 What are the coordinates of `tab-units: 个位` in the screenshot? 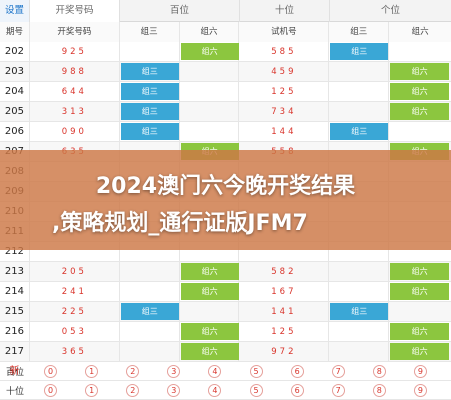 It's located at (390, 10).